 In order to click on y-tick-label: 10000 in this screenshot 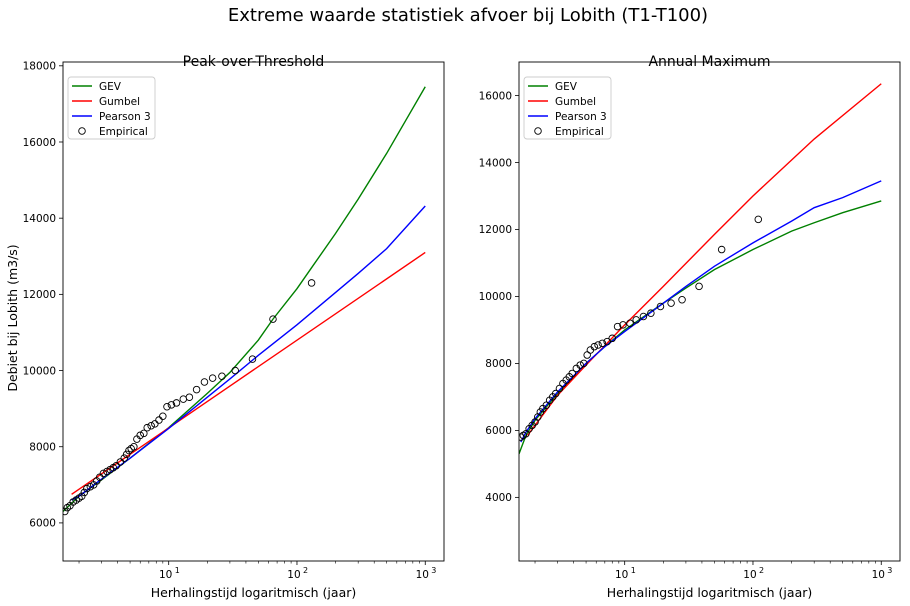, I will do `click(39, 371)`.